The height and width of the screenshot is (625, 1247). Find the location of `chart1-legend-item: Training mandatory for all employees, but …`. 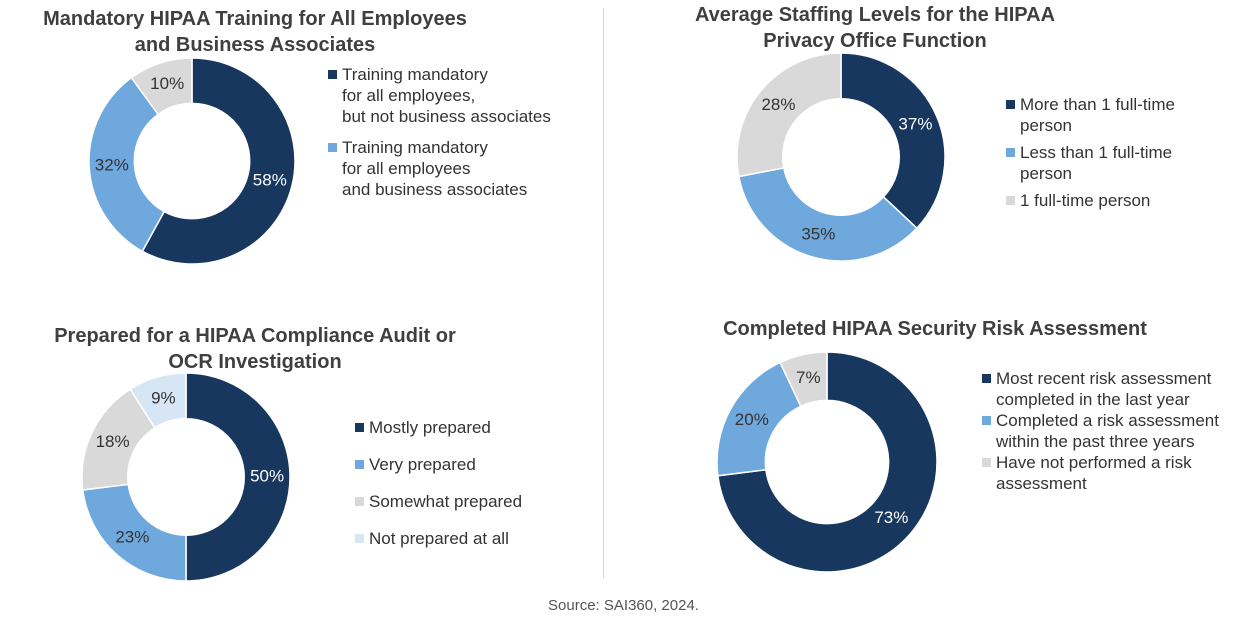

chart1-legend-item: Training mandatory for all employees, but … is located at coordinates (439, 95).